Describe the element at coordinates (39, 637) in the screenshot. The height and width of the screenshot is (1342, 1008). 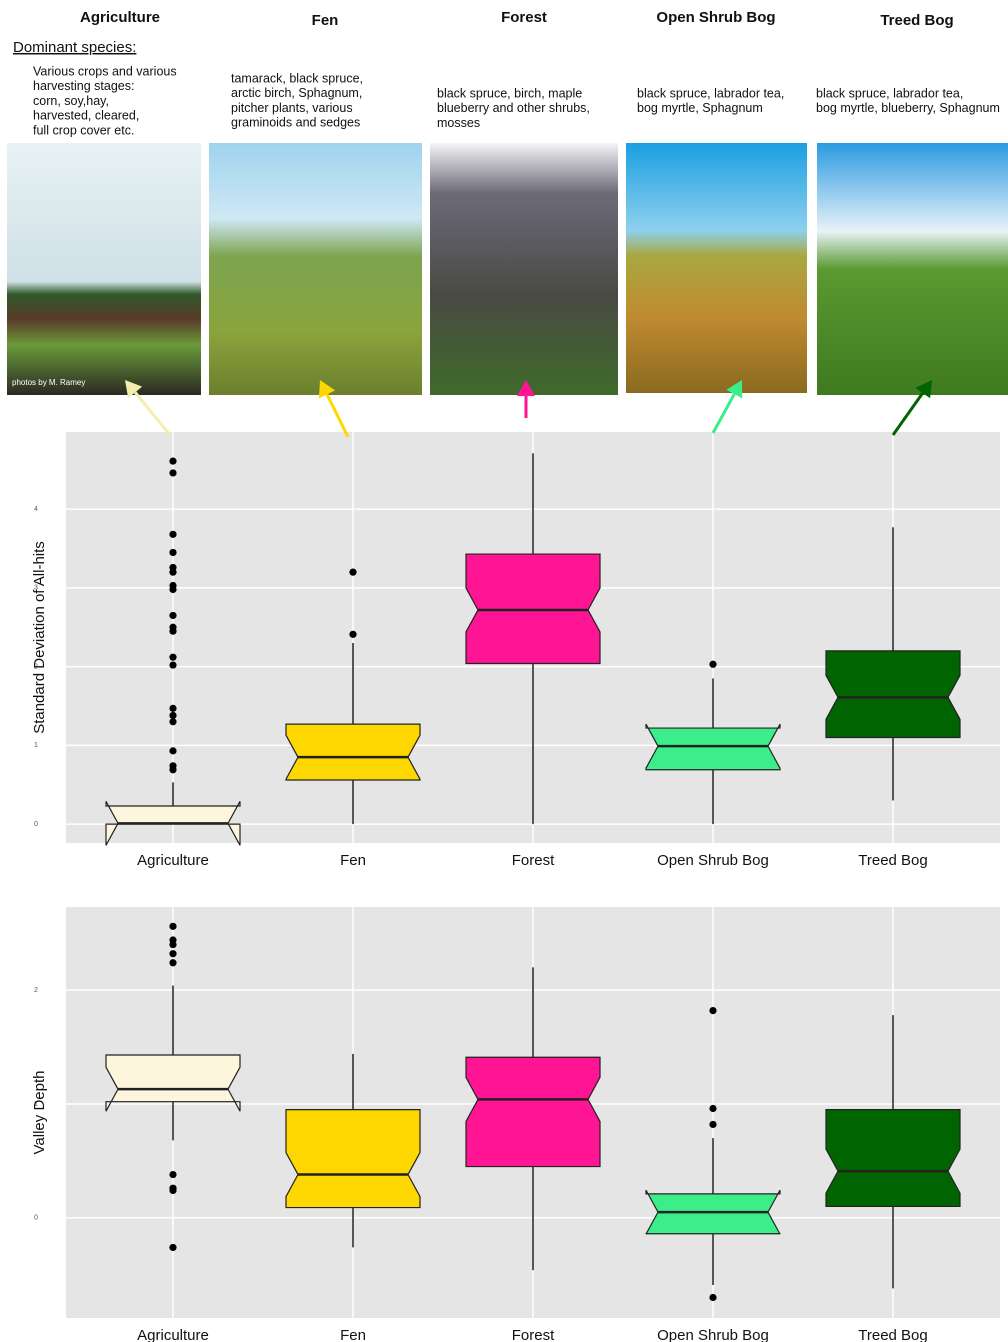
I see `y-axis-label: Standard Deviation of All-hits` at that location.